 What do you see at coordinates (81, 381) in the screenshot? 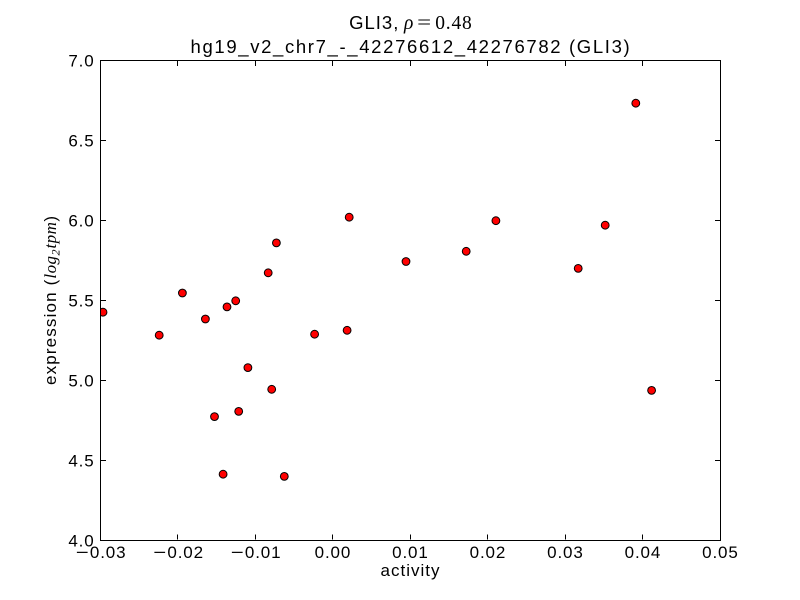
I see `svg-text: 5.0` at bounding box center [81, 381].